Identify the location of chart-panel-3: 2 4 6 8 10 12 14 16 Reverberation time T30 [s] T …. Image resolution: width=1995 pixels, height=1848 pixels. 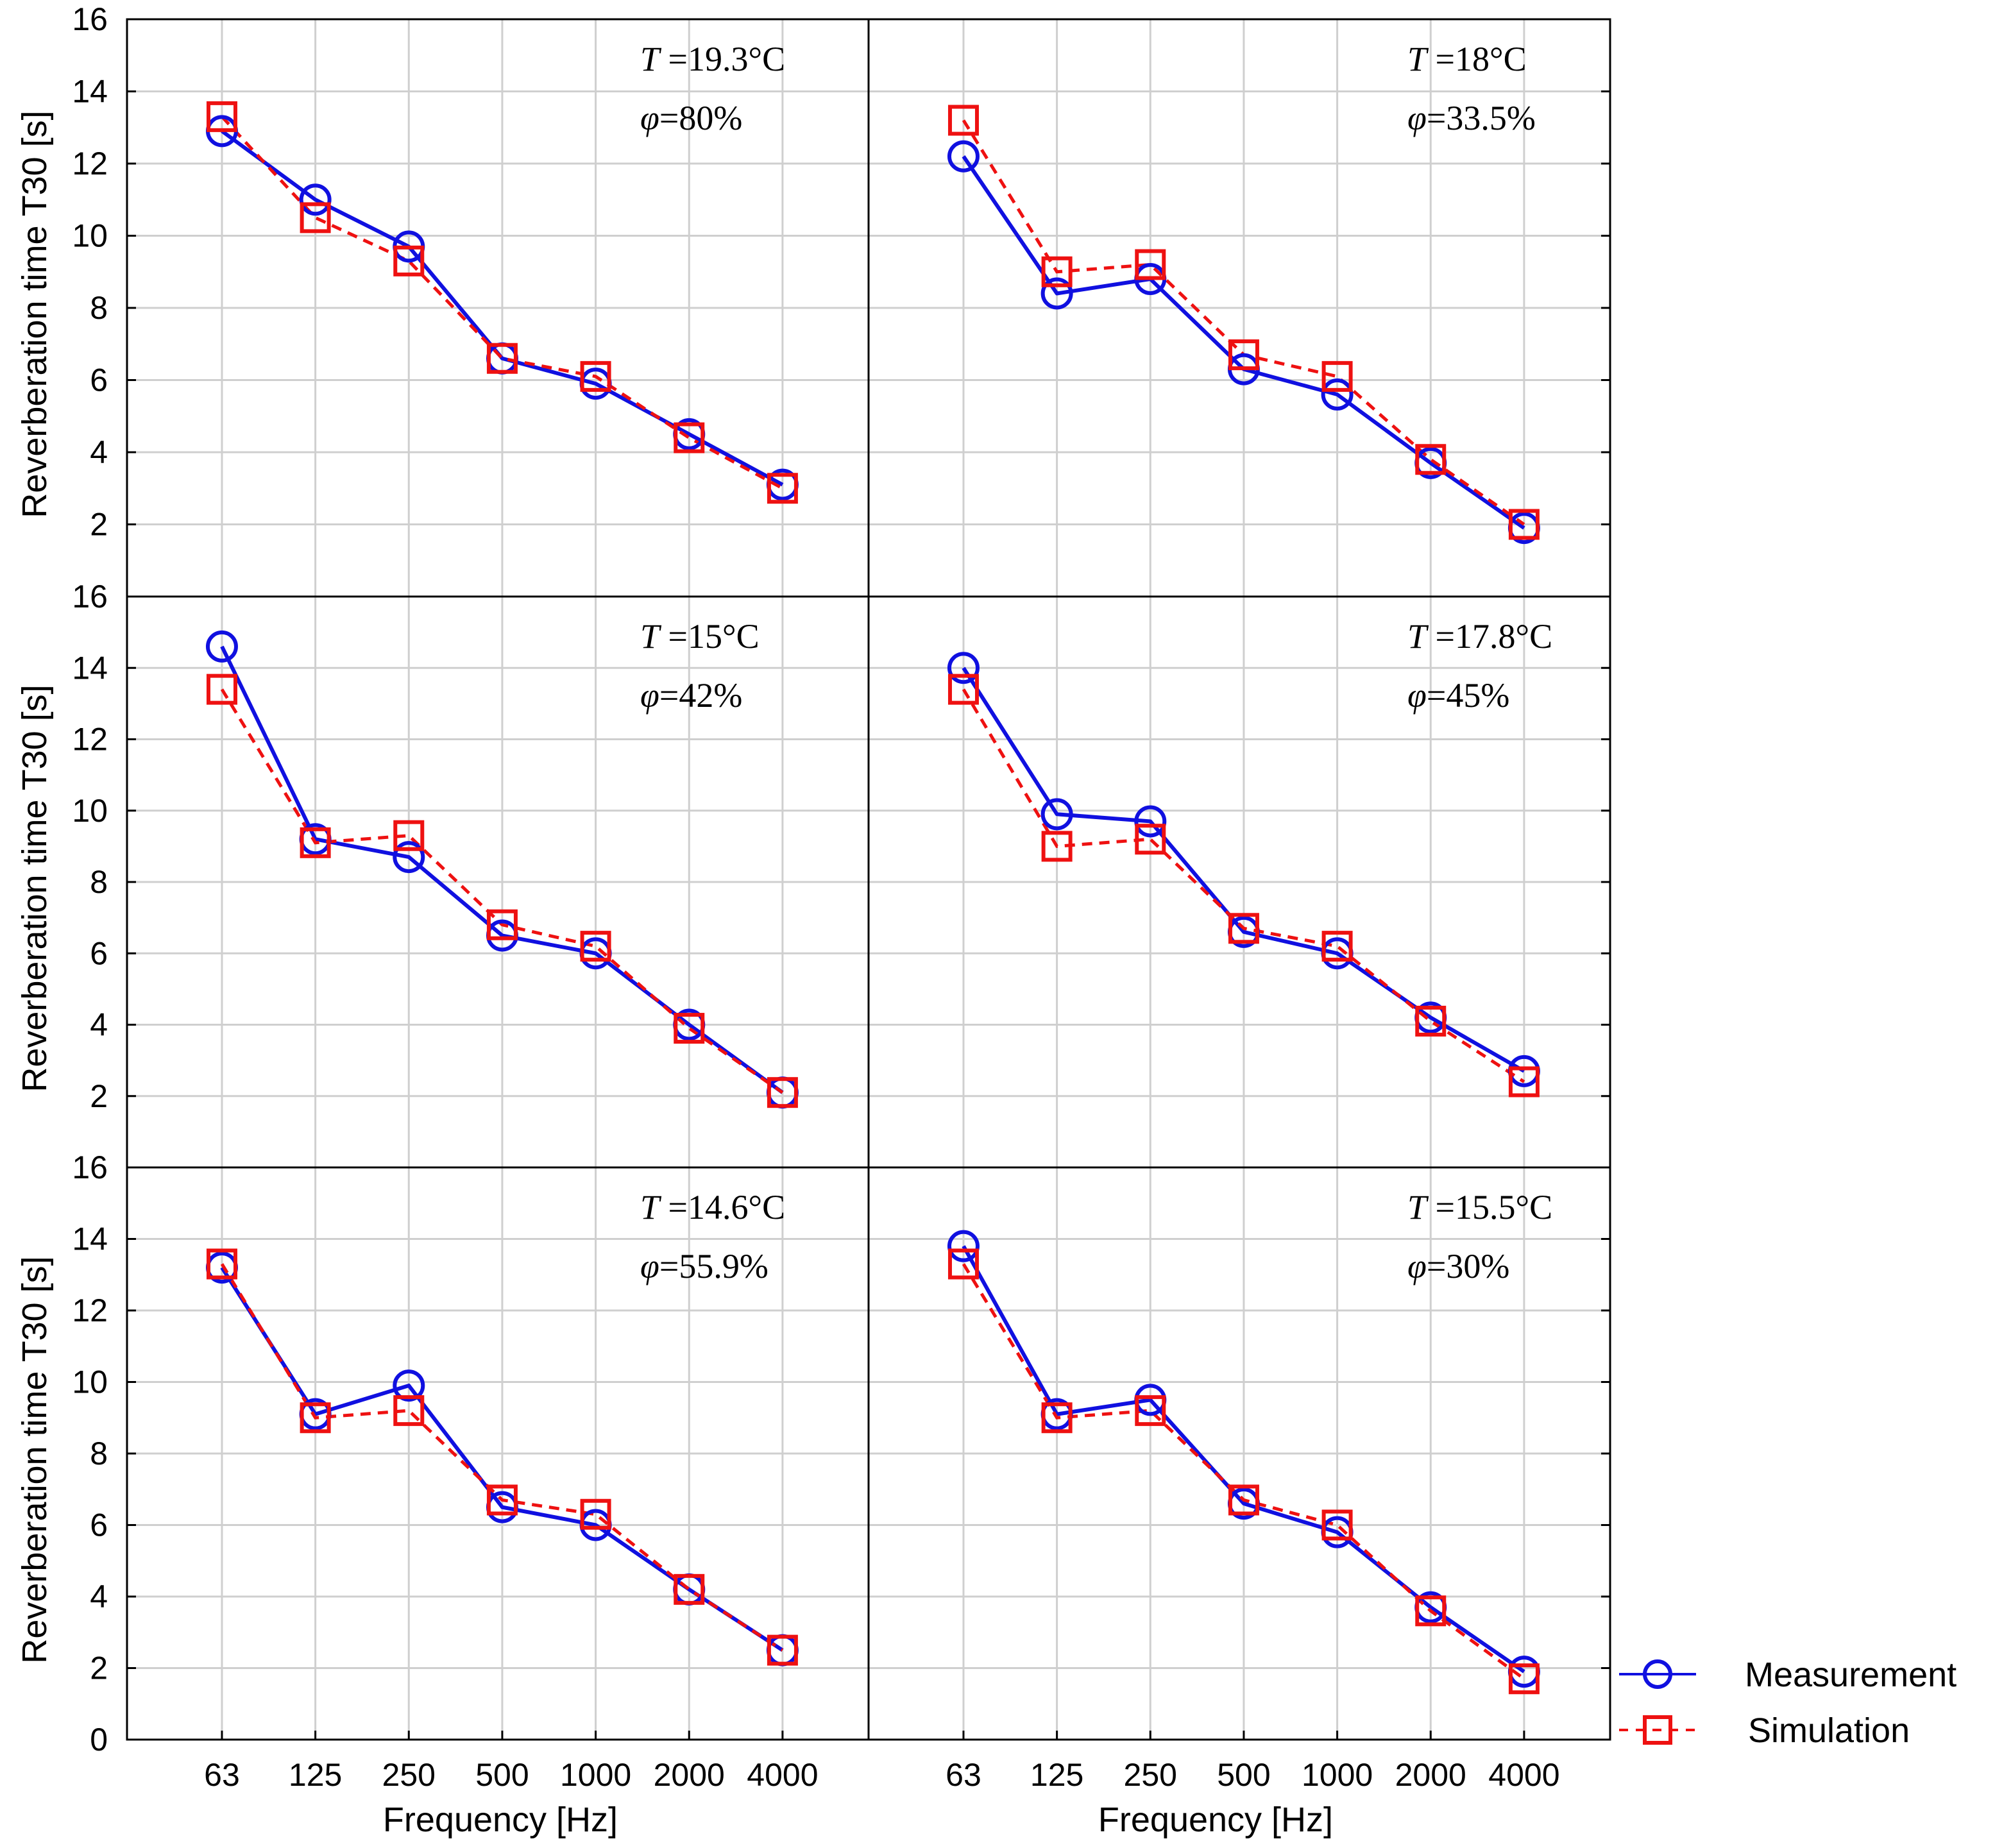
(442, 874).